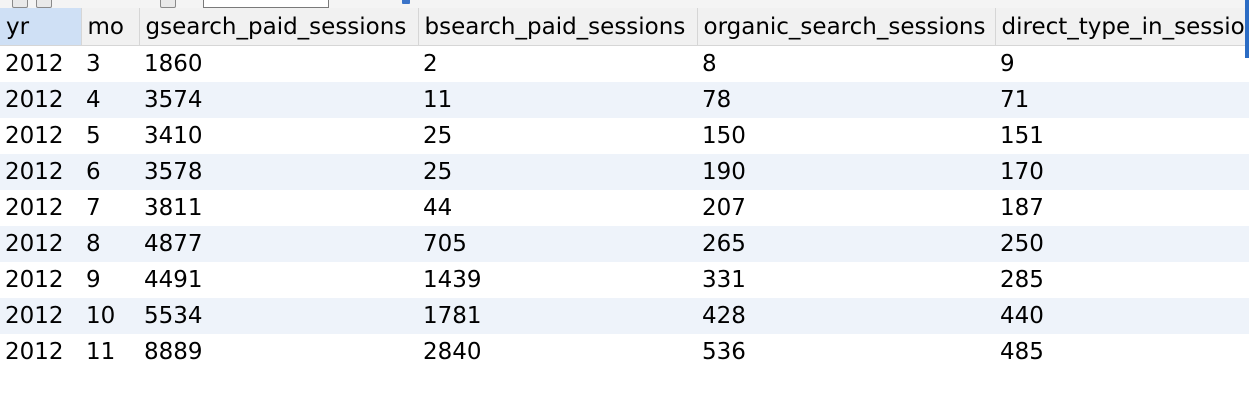 The width and height of the screenshot is (1249, 407). What do you see at coordinates (624, 280) in the screenshot?
I see `table-row: 2012 9 4491 1439 331 285` at bounding box center [624, 280].